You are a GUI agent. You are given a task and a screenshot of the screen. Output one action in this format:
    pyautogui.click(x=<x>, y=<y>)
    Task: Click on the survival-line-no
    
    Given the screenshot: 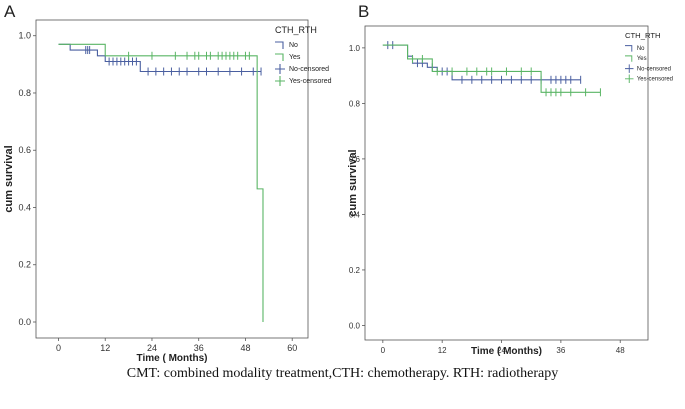 What is the action you would take?
    pyautogui.click(x=160, y=58)
    